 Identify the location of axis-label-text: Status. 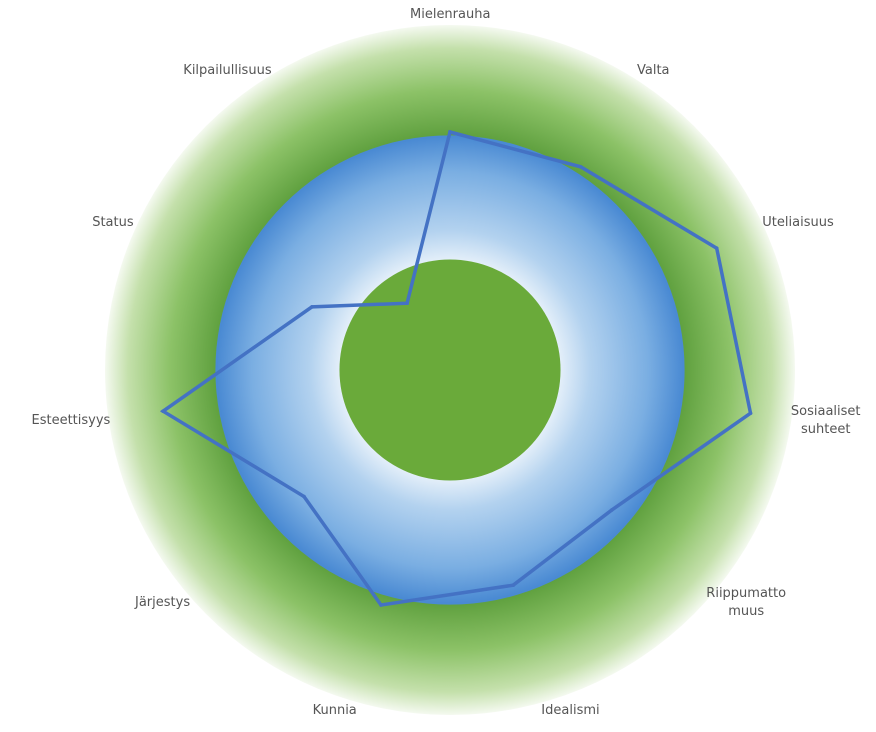
(113, 222).